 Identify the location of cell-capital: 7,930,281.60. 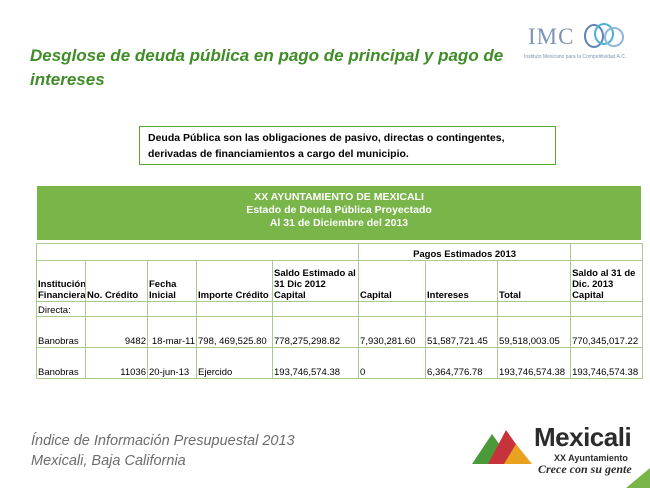
(392, 332).